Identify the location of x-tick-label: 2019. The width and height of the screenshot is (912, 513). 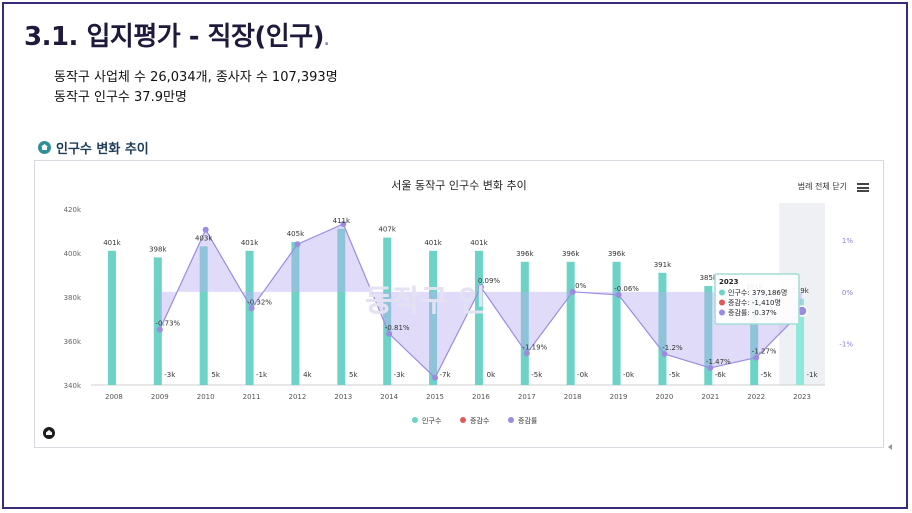
(619, 397).